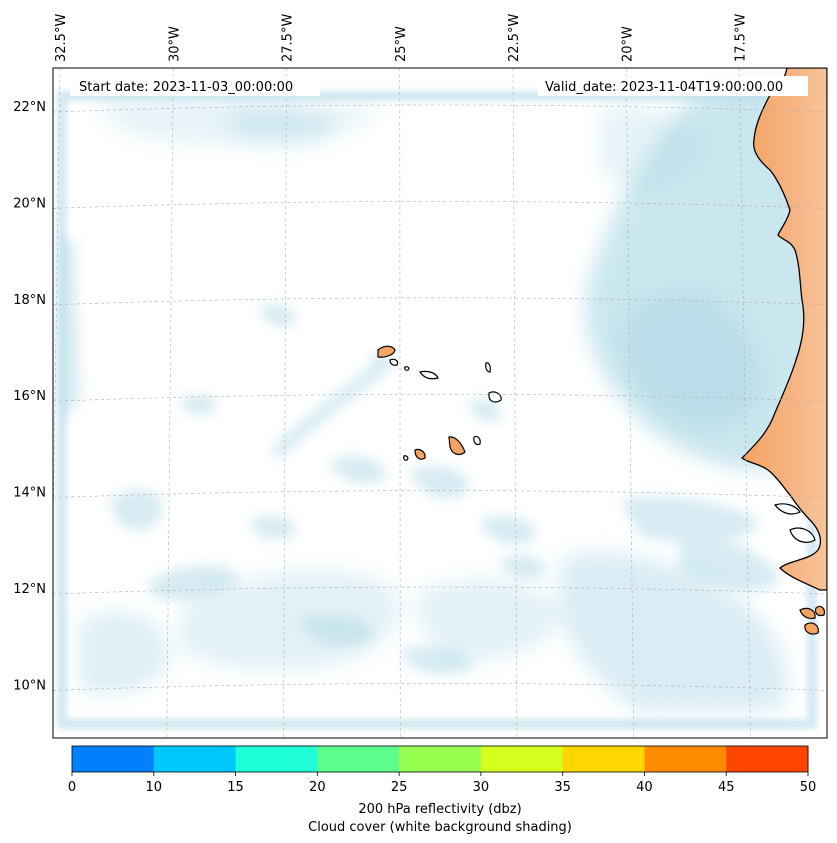 This screenshot has width=837, height=843. I want to click on lon-label: 20°W, so click(627, 44).